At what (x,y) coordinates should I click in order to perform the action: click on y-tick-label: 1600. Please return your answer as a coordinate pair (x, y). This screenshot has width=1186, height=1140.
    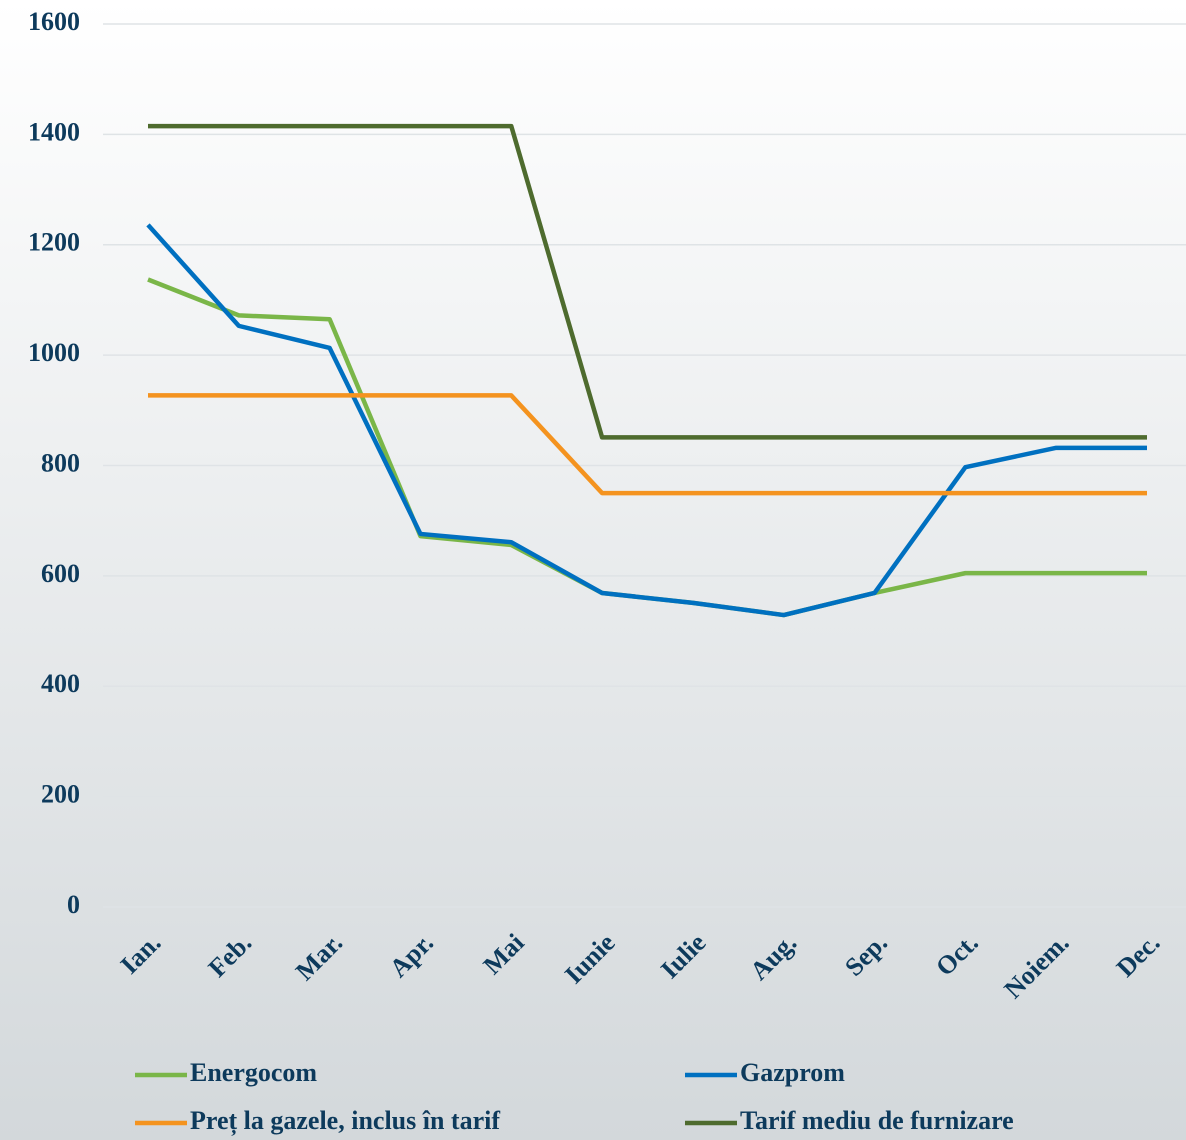
    Looking at the image, I should click on (54, 21).